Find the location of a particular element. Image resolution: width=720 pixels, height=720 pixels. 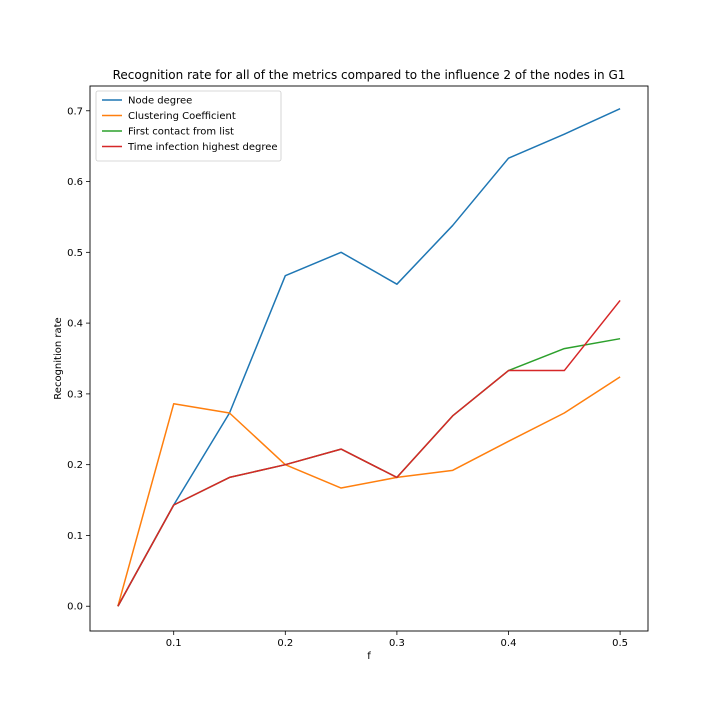

x-axis-ticks: 0.1 0.2 0.3 0.4 0.5 is located at coordinates (397, 640).